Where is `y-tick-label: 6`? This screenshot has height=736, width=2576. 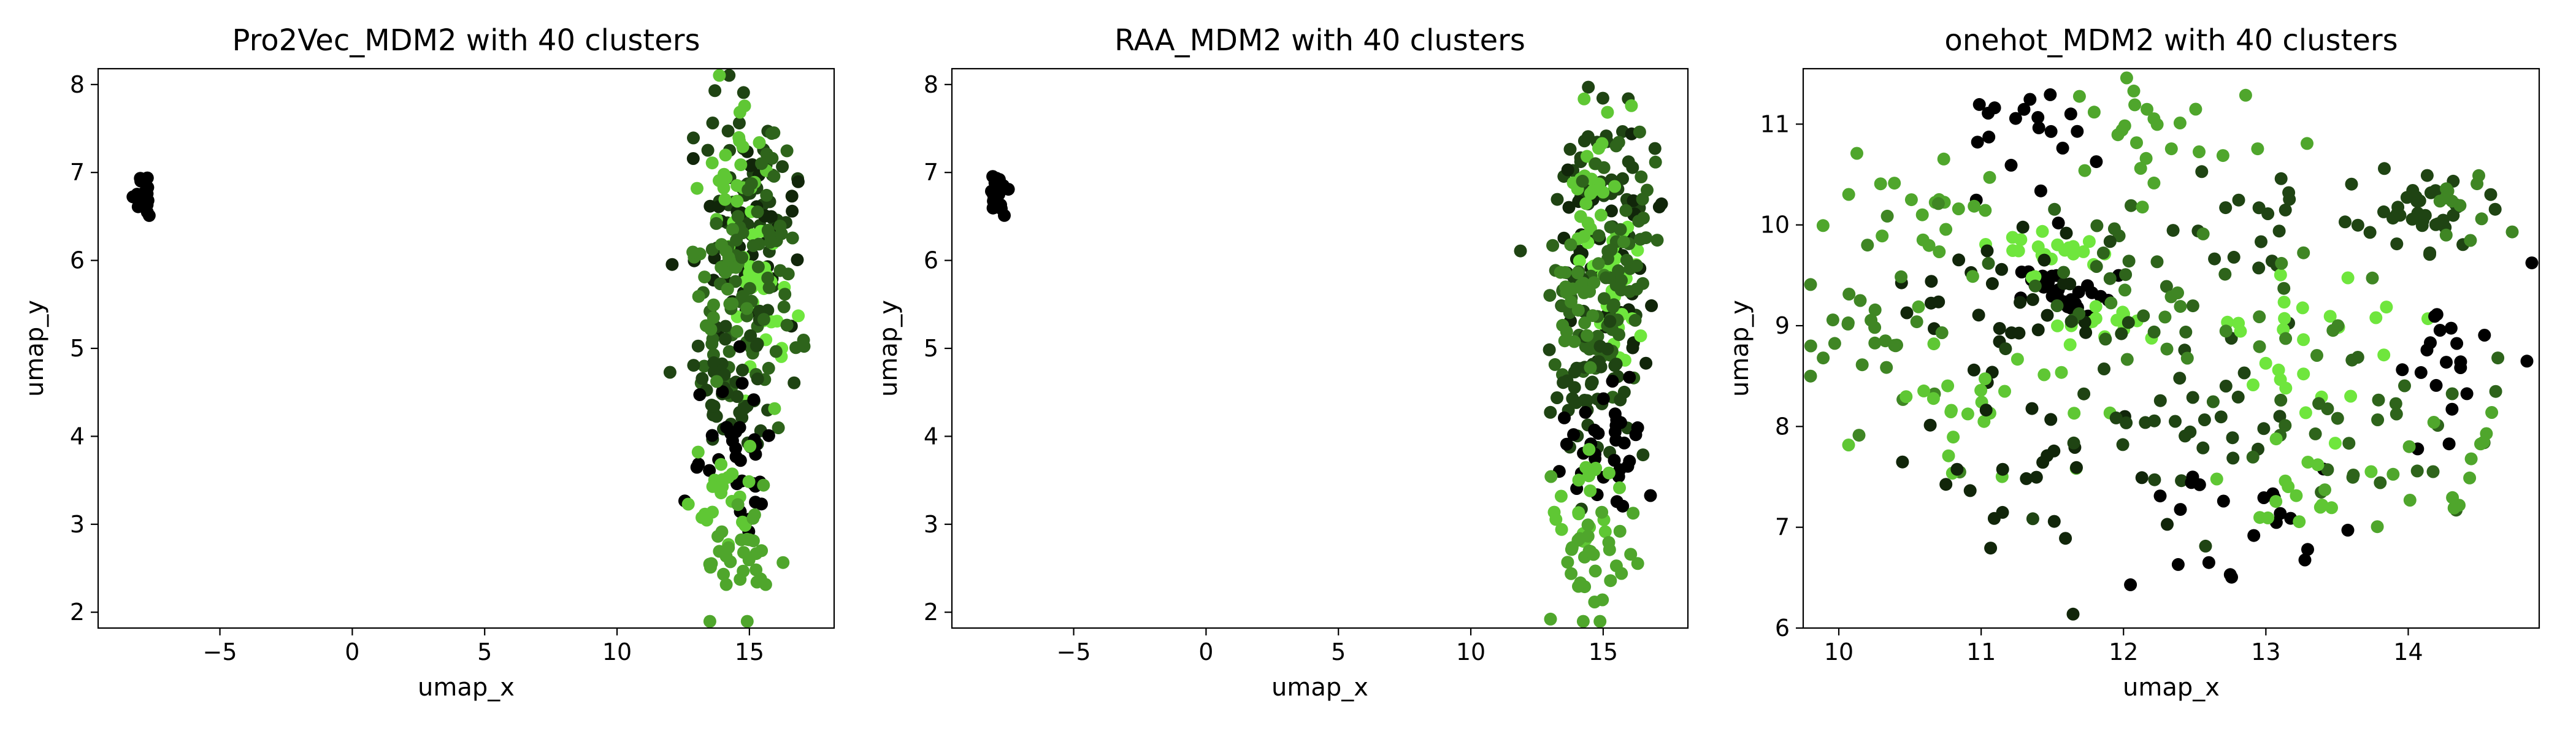 y-tick-label: 6 is located at coordinates (1782, 628).